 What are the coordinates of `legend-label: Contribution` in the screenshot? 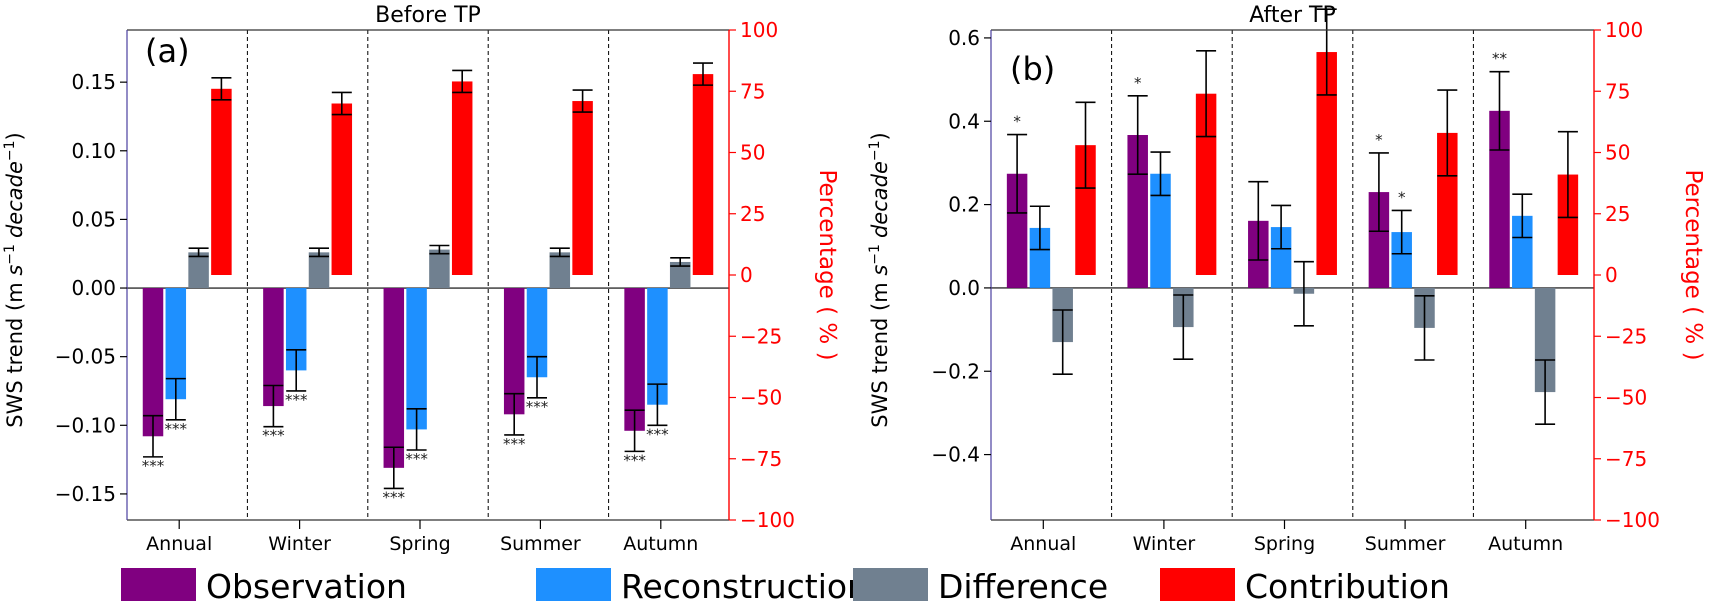 It's located at (1347, 586).